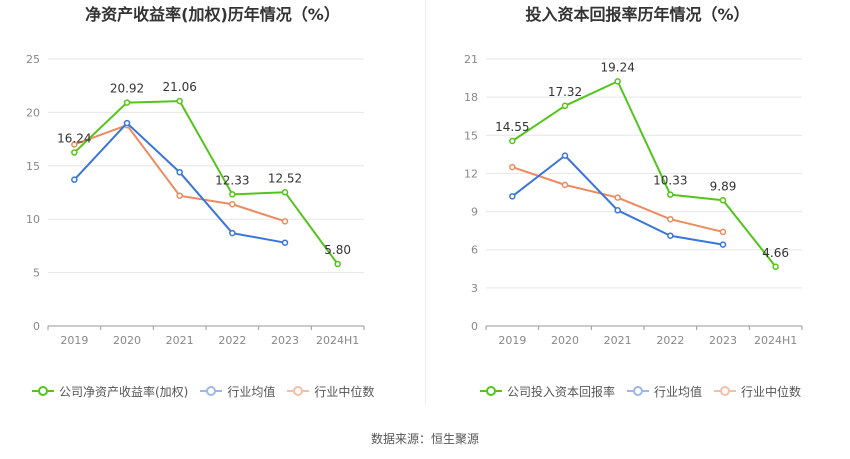  What do you see at coordinates (775, 253) in the screenshot?
I see `data-label: 4.66` at bounding box center [775, 253].